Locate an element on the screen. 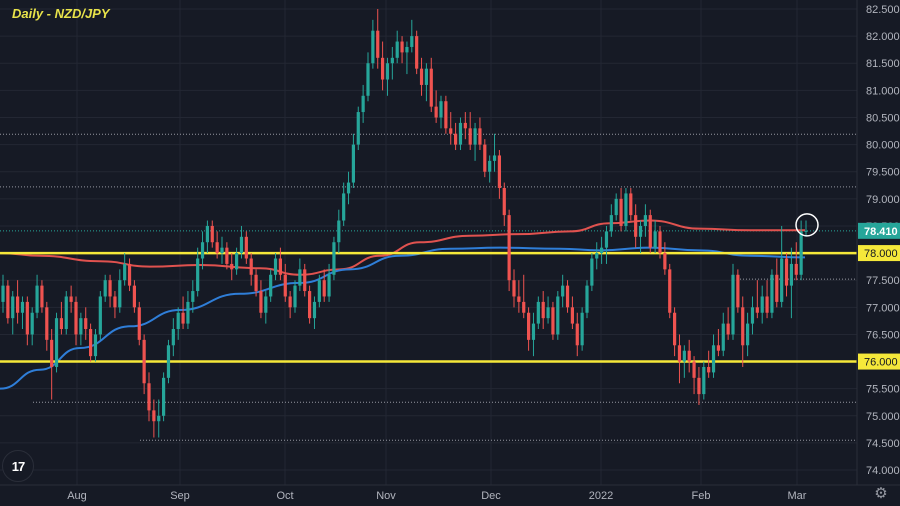 The image size is (900, 506). gear-icon: ⚙ is located at coordinates (881, 493).